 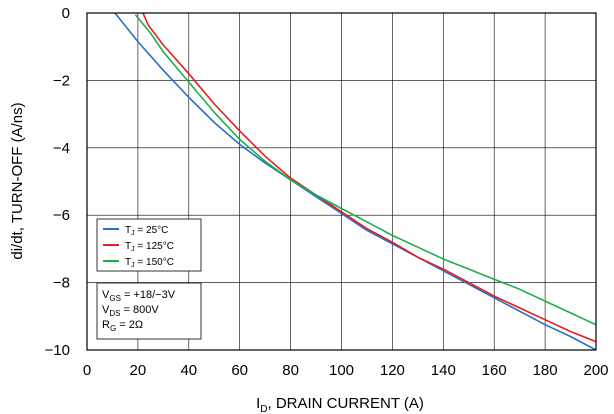 What do you see at coordinates (152, 230) in the screenshot?
I see `legend-label-rest: = 25°C` at bounding box center [152, 230].